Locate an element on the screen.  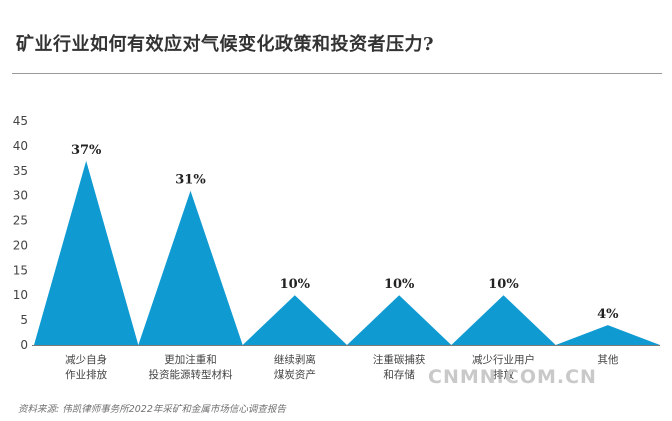
x-category-label: 其他 is located at coordinates (607, 359).